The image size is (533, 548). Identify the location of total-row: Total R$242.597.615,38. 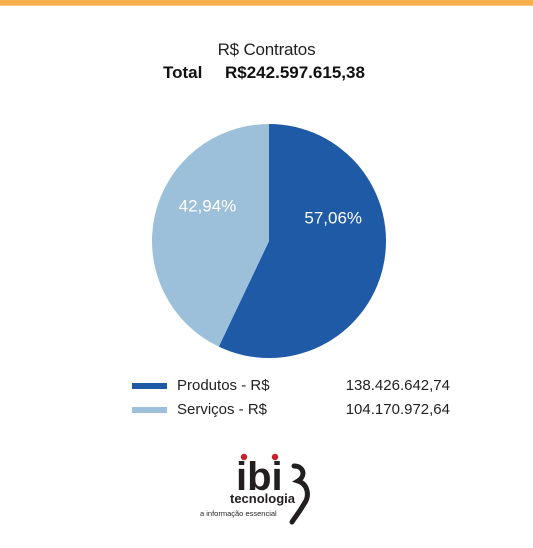
(264, 73).